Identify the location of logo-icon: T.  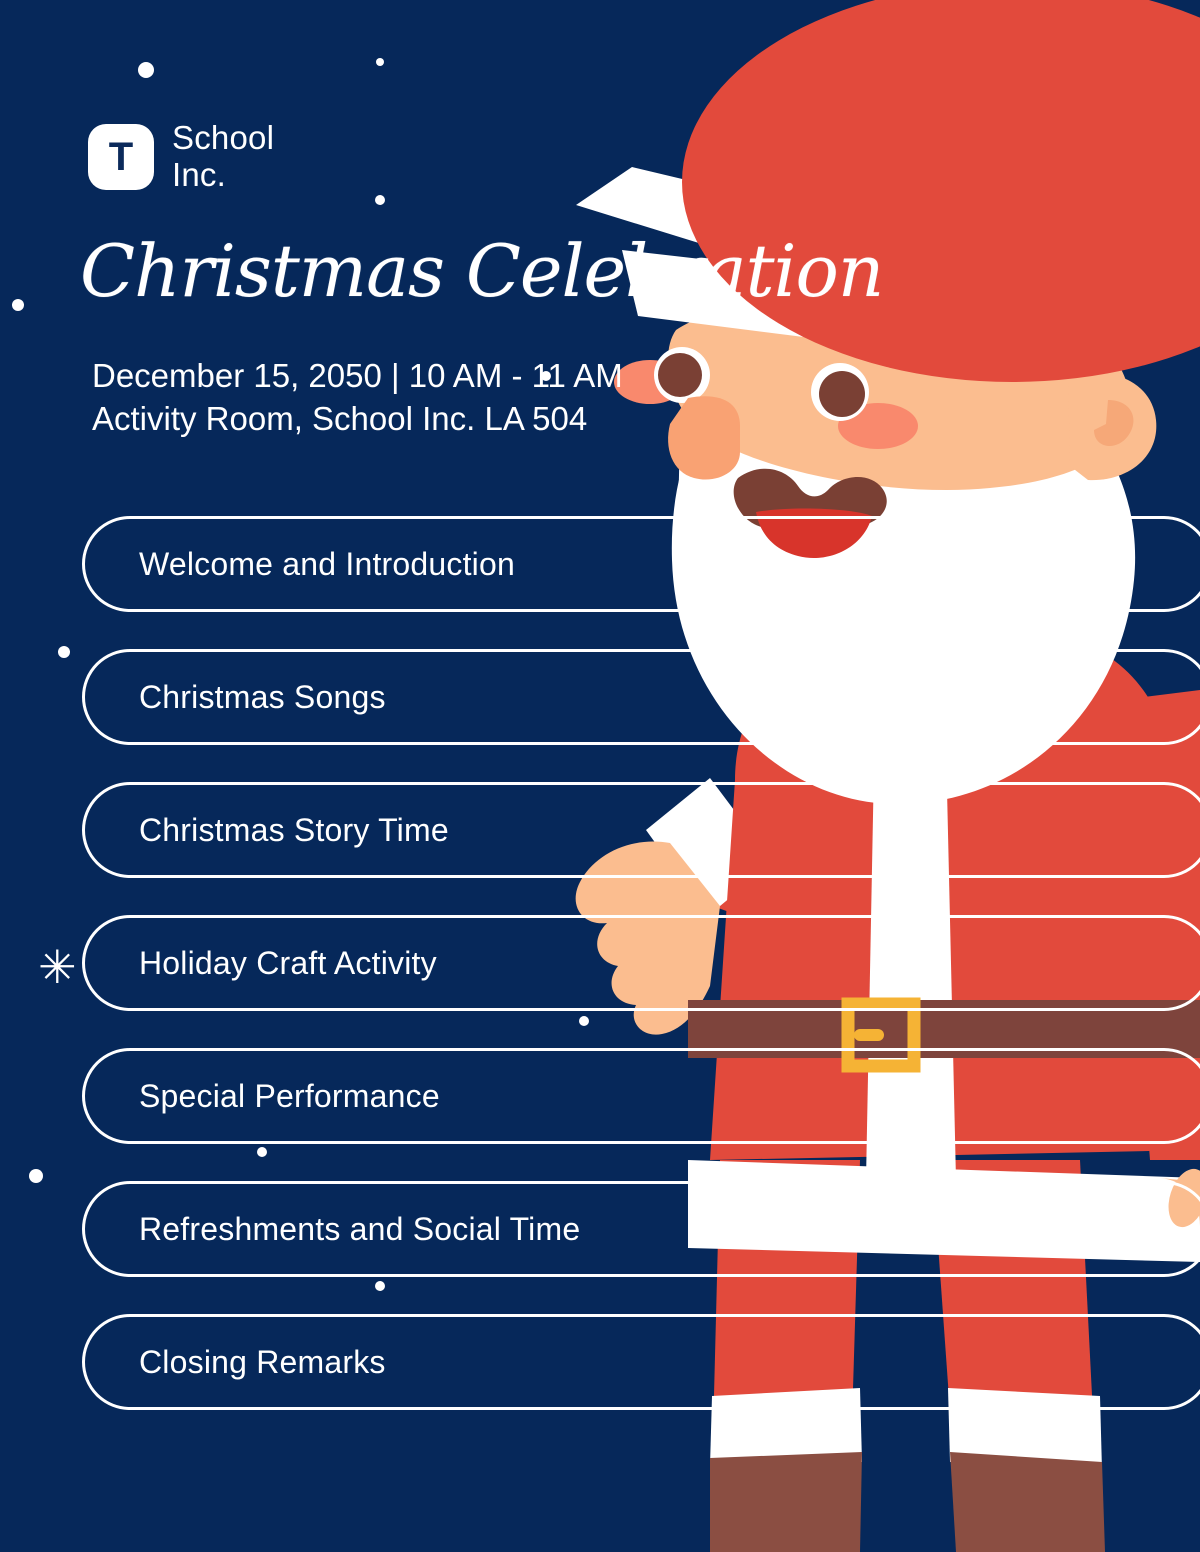
(121, 156).